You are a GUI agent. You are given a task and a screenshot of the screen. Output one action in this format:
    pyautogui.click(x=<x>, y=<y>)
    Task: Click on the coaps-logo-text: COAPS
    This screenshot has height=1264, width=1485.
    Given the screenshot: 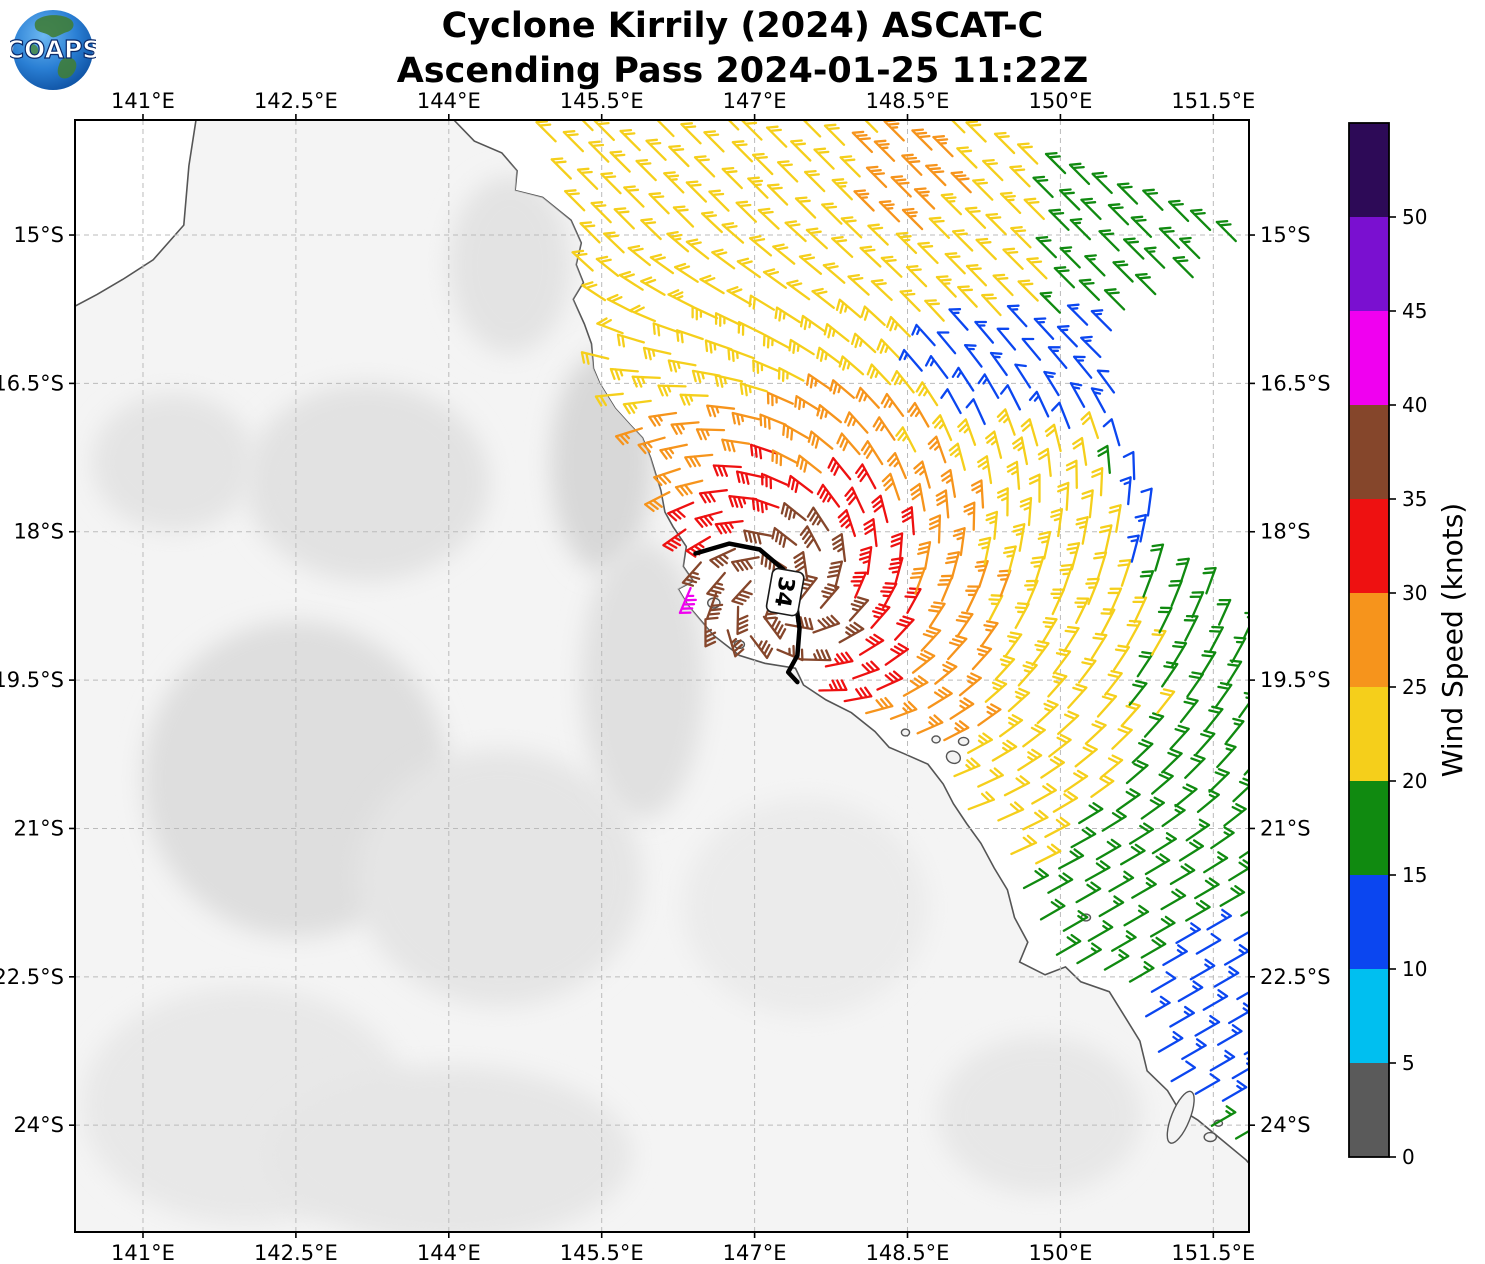 What is the action you would take?
    pyautogui.click(x=53, y=49)
    